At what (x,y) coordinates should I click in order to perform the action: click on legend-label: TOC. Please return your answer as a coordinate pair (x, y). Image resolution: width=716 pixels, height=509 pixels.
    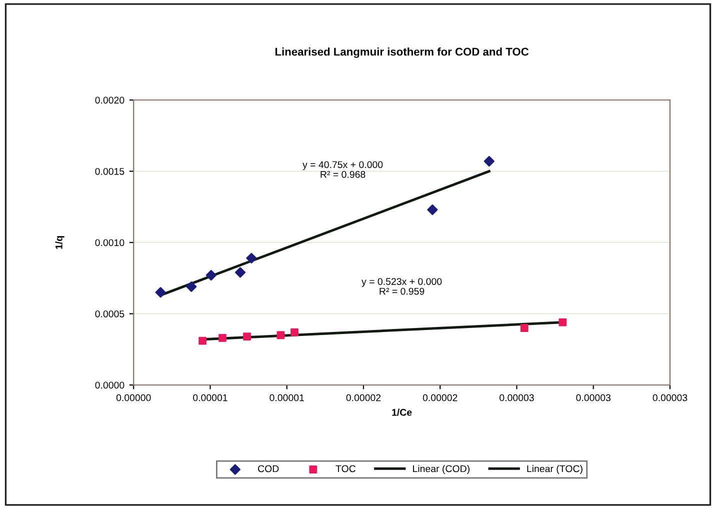
    Looking at the image, I should click on (346, 468).